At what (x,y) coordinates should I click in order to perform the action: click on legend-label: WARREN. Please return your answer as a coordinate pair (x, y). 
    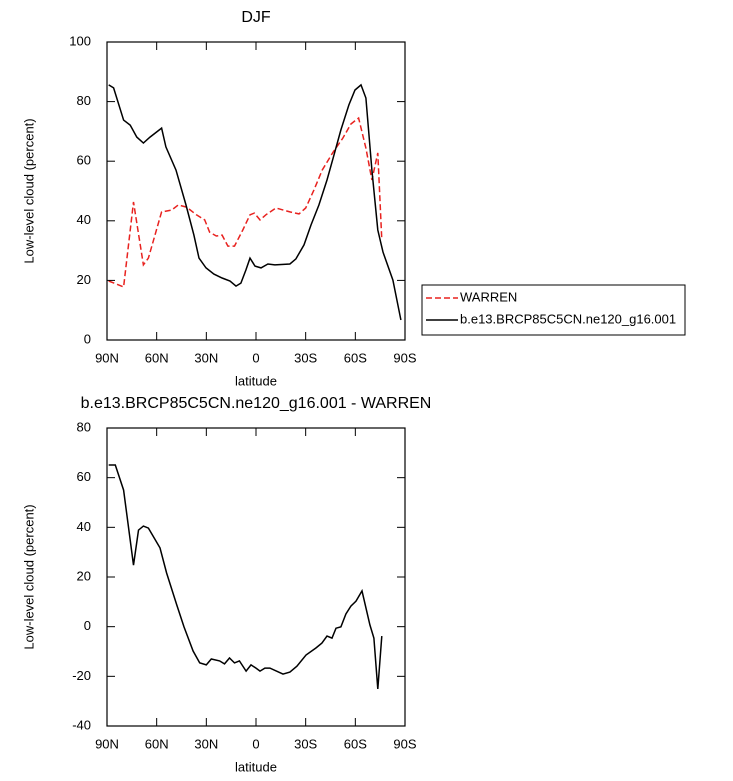
    Looking at the image, I should click on (488, 296).